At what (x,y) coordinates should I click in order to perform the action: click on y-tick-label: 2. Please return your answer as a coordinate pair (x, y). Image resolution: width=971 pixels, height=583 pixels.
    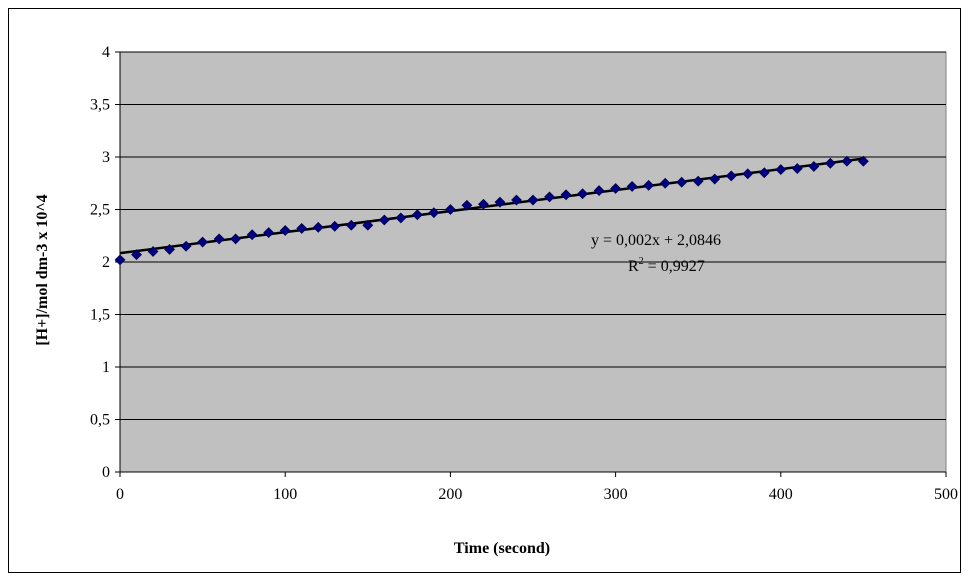
    Looking at the image, I should click on (106, 262).